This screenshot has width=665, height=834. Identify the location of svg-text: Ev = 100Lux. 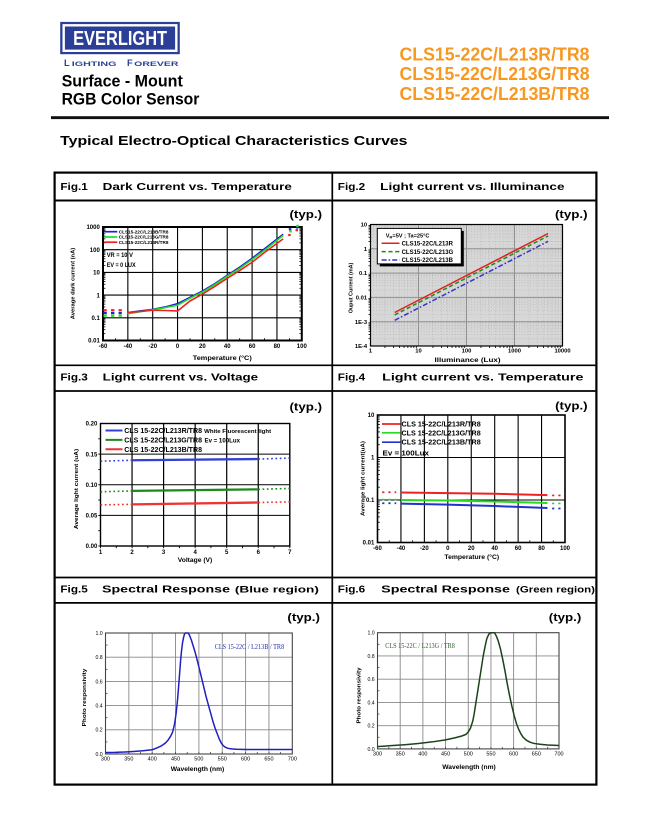
(406, 454).